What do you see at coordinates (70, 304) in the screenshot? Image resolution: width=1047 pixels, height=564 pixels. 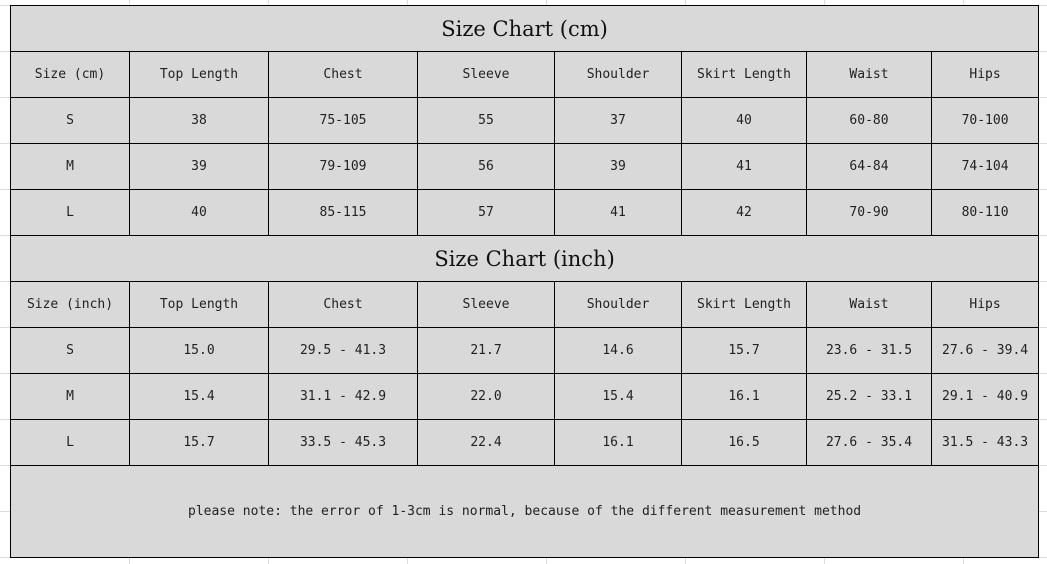 I see `header-cell: Size (inch)` at bounding box center [70, 304].